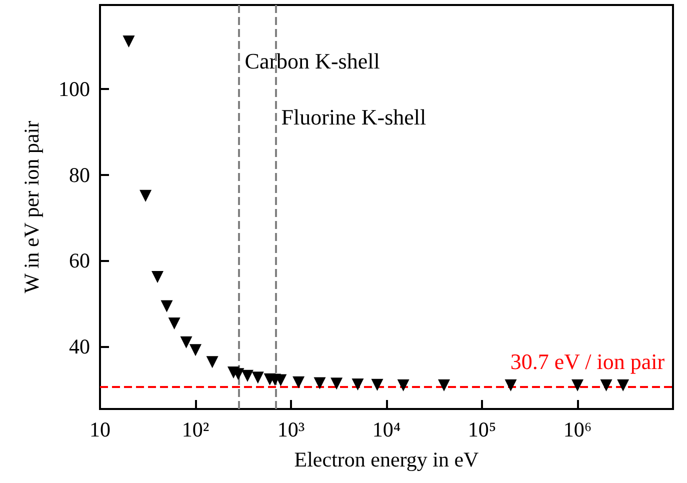 Image resolution: width=687 pixels, height=483 pixels. I want to click on x-axis-title: Electron energy in eV, so click(386, 460).